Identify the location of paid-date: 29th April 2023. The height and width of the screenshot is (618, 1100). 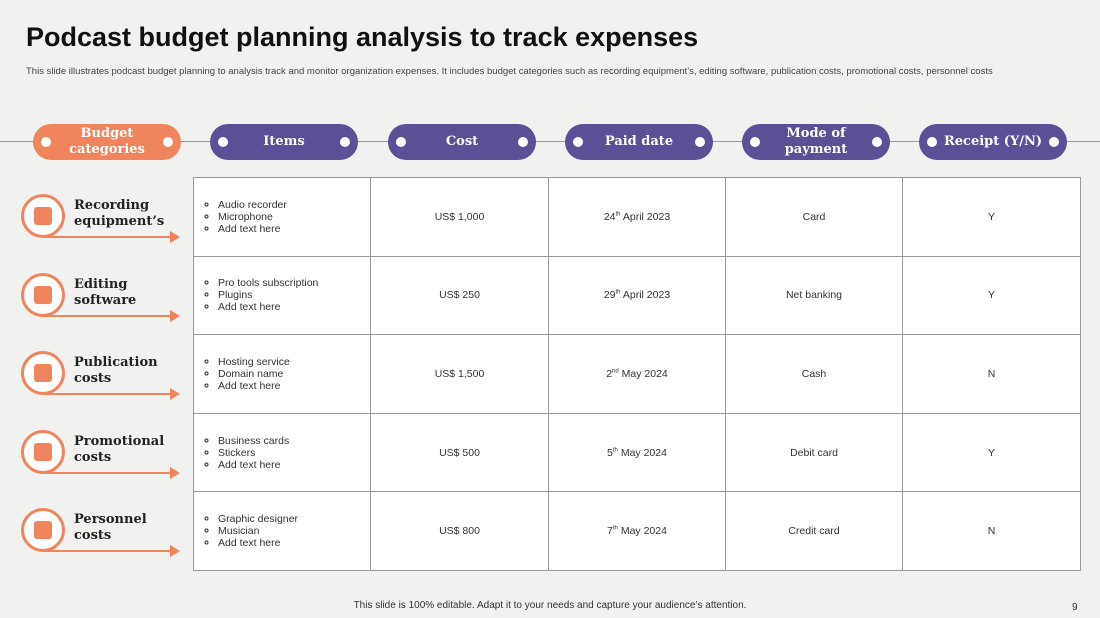
(637, 295).